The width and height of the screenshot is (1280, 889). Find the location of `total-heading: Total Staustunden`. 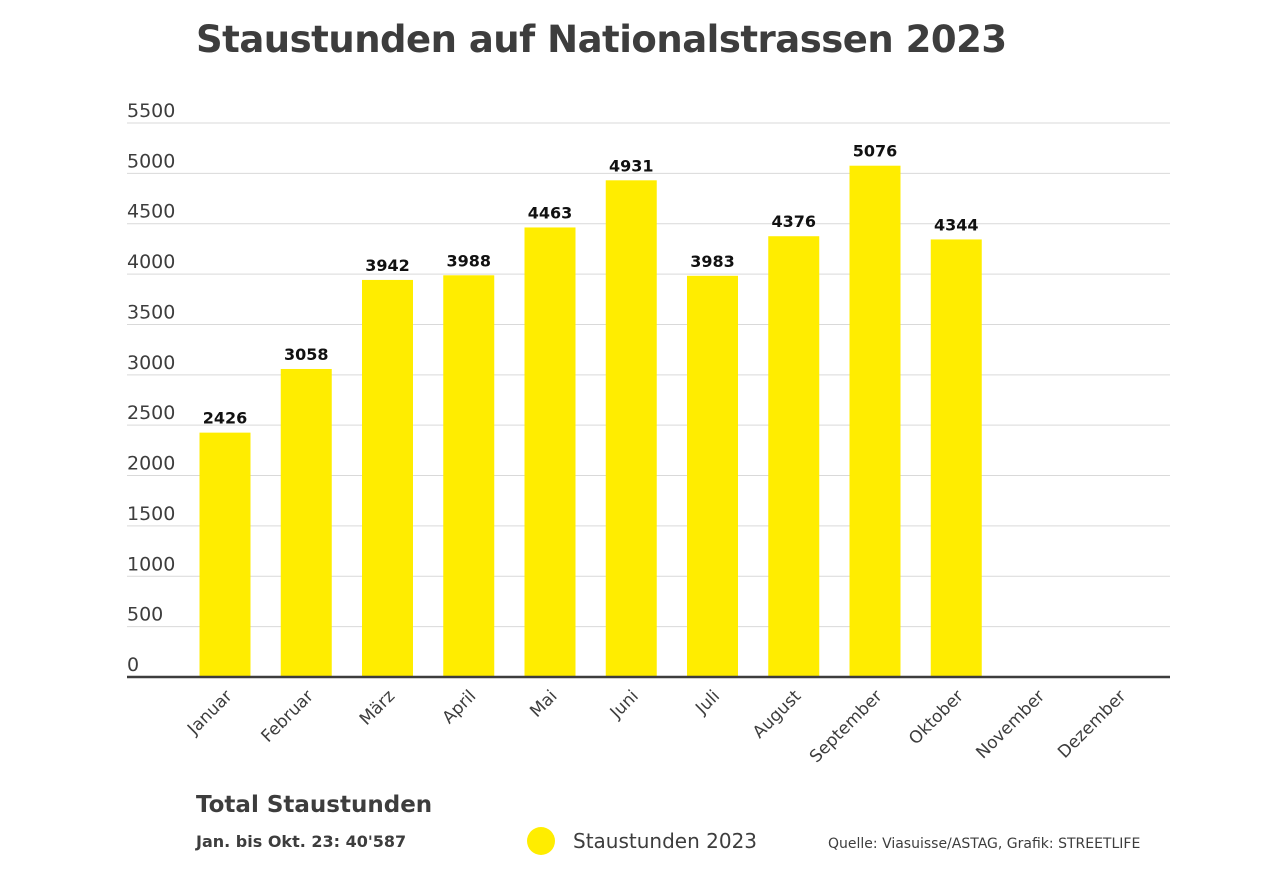

total-heading: Total Staustunden is located at coordinates (314, 805).